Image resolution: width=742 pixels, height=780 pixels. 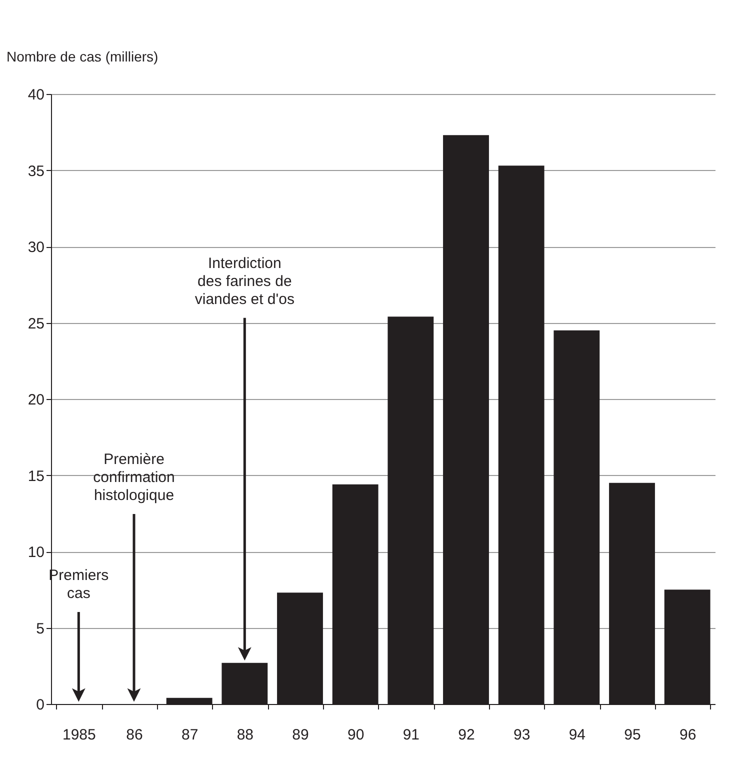 What do you see at coordinates (36, 323) in the screenshot?
I see `y-tick-label: 25` at bounding box center [36, 323].